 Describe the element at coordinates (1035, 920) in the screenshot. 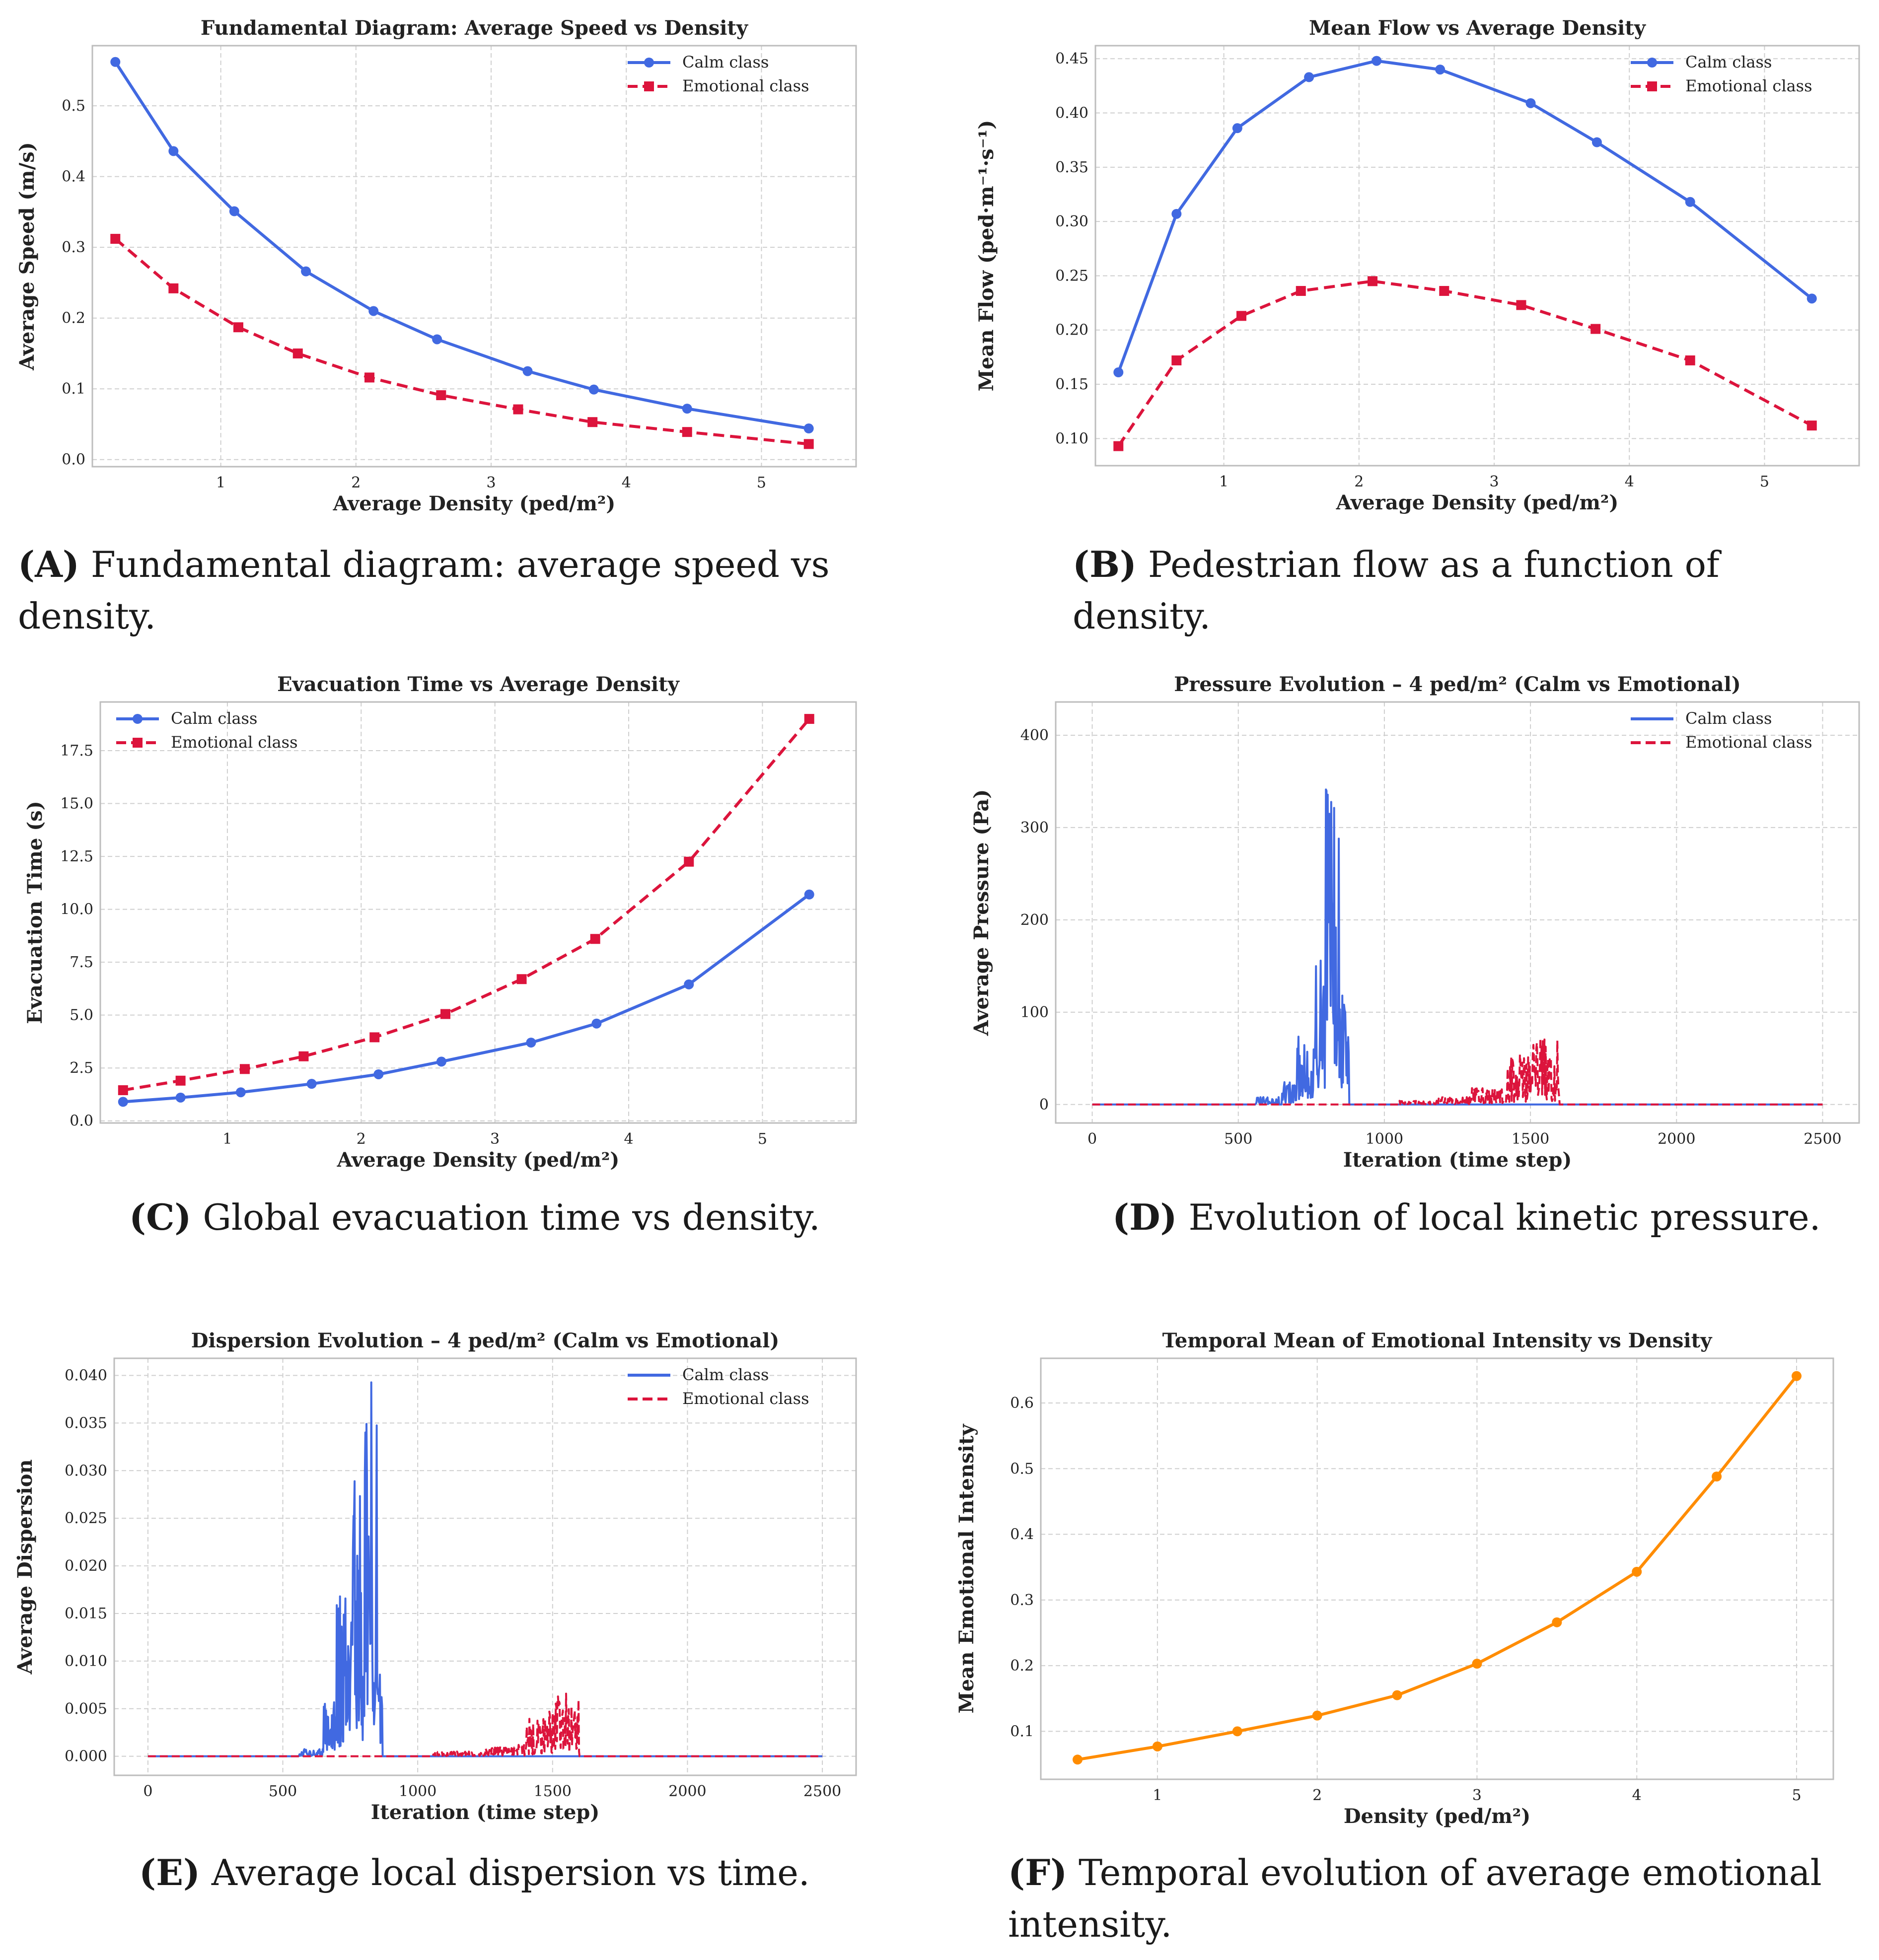

I see `y-tick-label: 200` at that location.